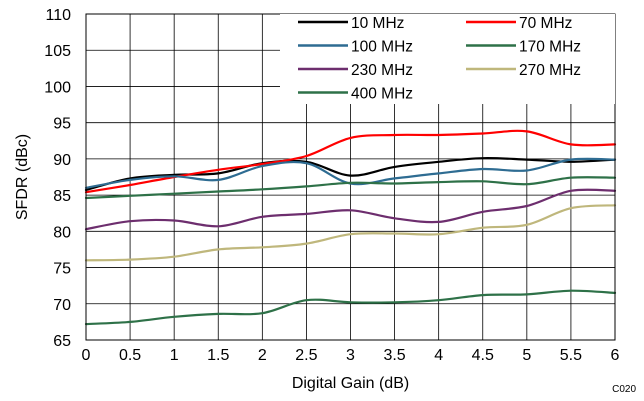 The image size is (644, 401). What do you see at coordinates (483, 355) in the screenshot?
I see `x-tick-label-9: 4.5` at bounding box center [483, 355].